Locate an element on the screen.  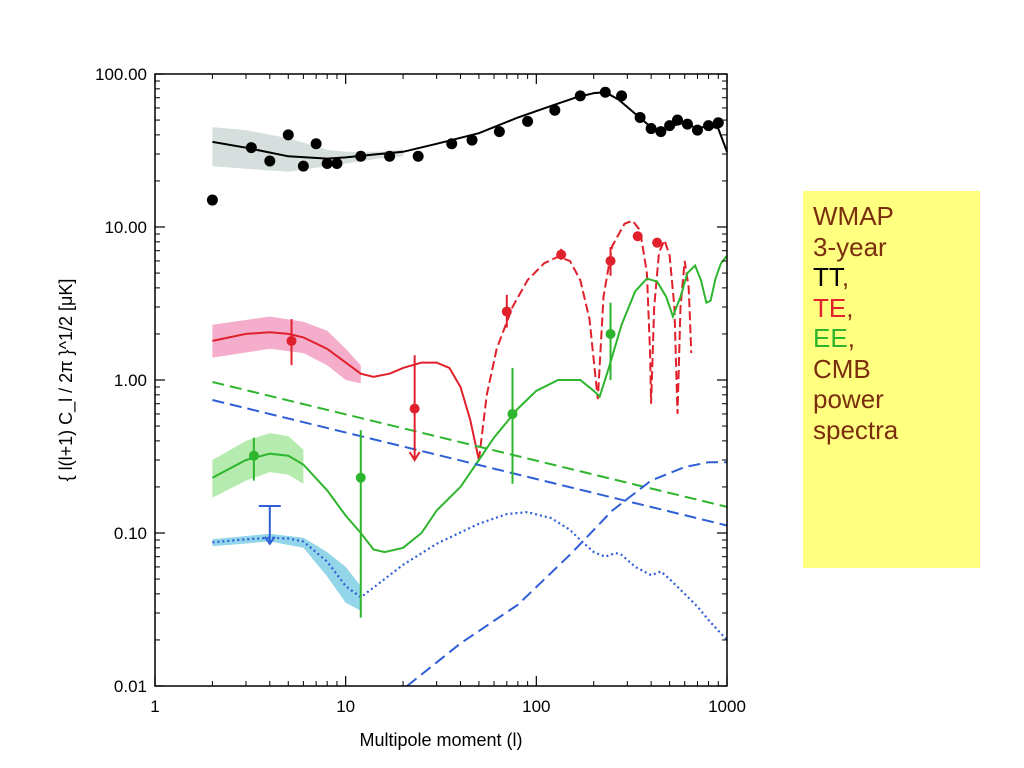
legend-line: TE, is located at coordinates (891, 308).